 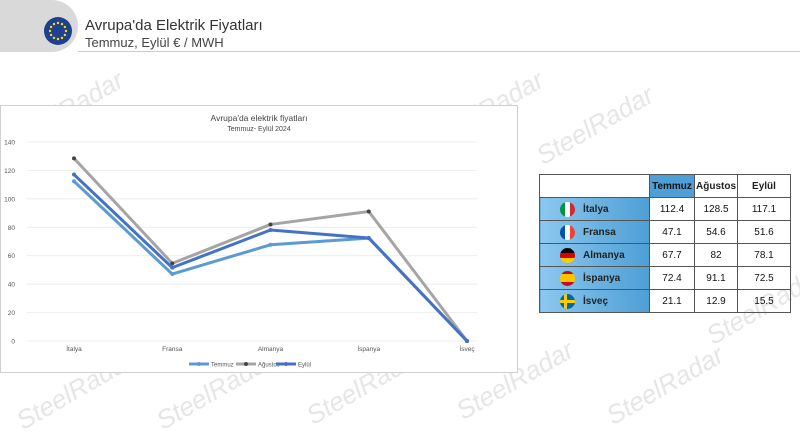 What do you see at coordinates (12, 313) in the screenshot?
I see `y-tick-label: 20` at bounding box center [12, 313].